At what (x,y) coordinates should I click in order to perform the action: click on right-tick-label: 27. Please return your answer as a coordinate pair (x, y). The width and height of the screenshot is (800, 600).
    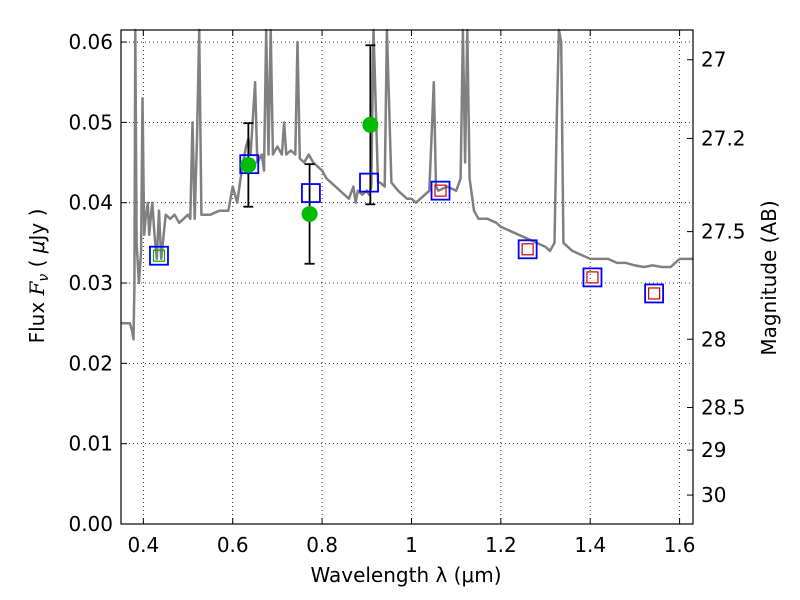
    Looking at the image, I should click on (713, 60).